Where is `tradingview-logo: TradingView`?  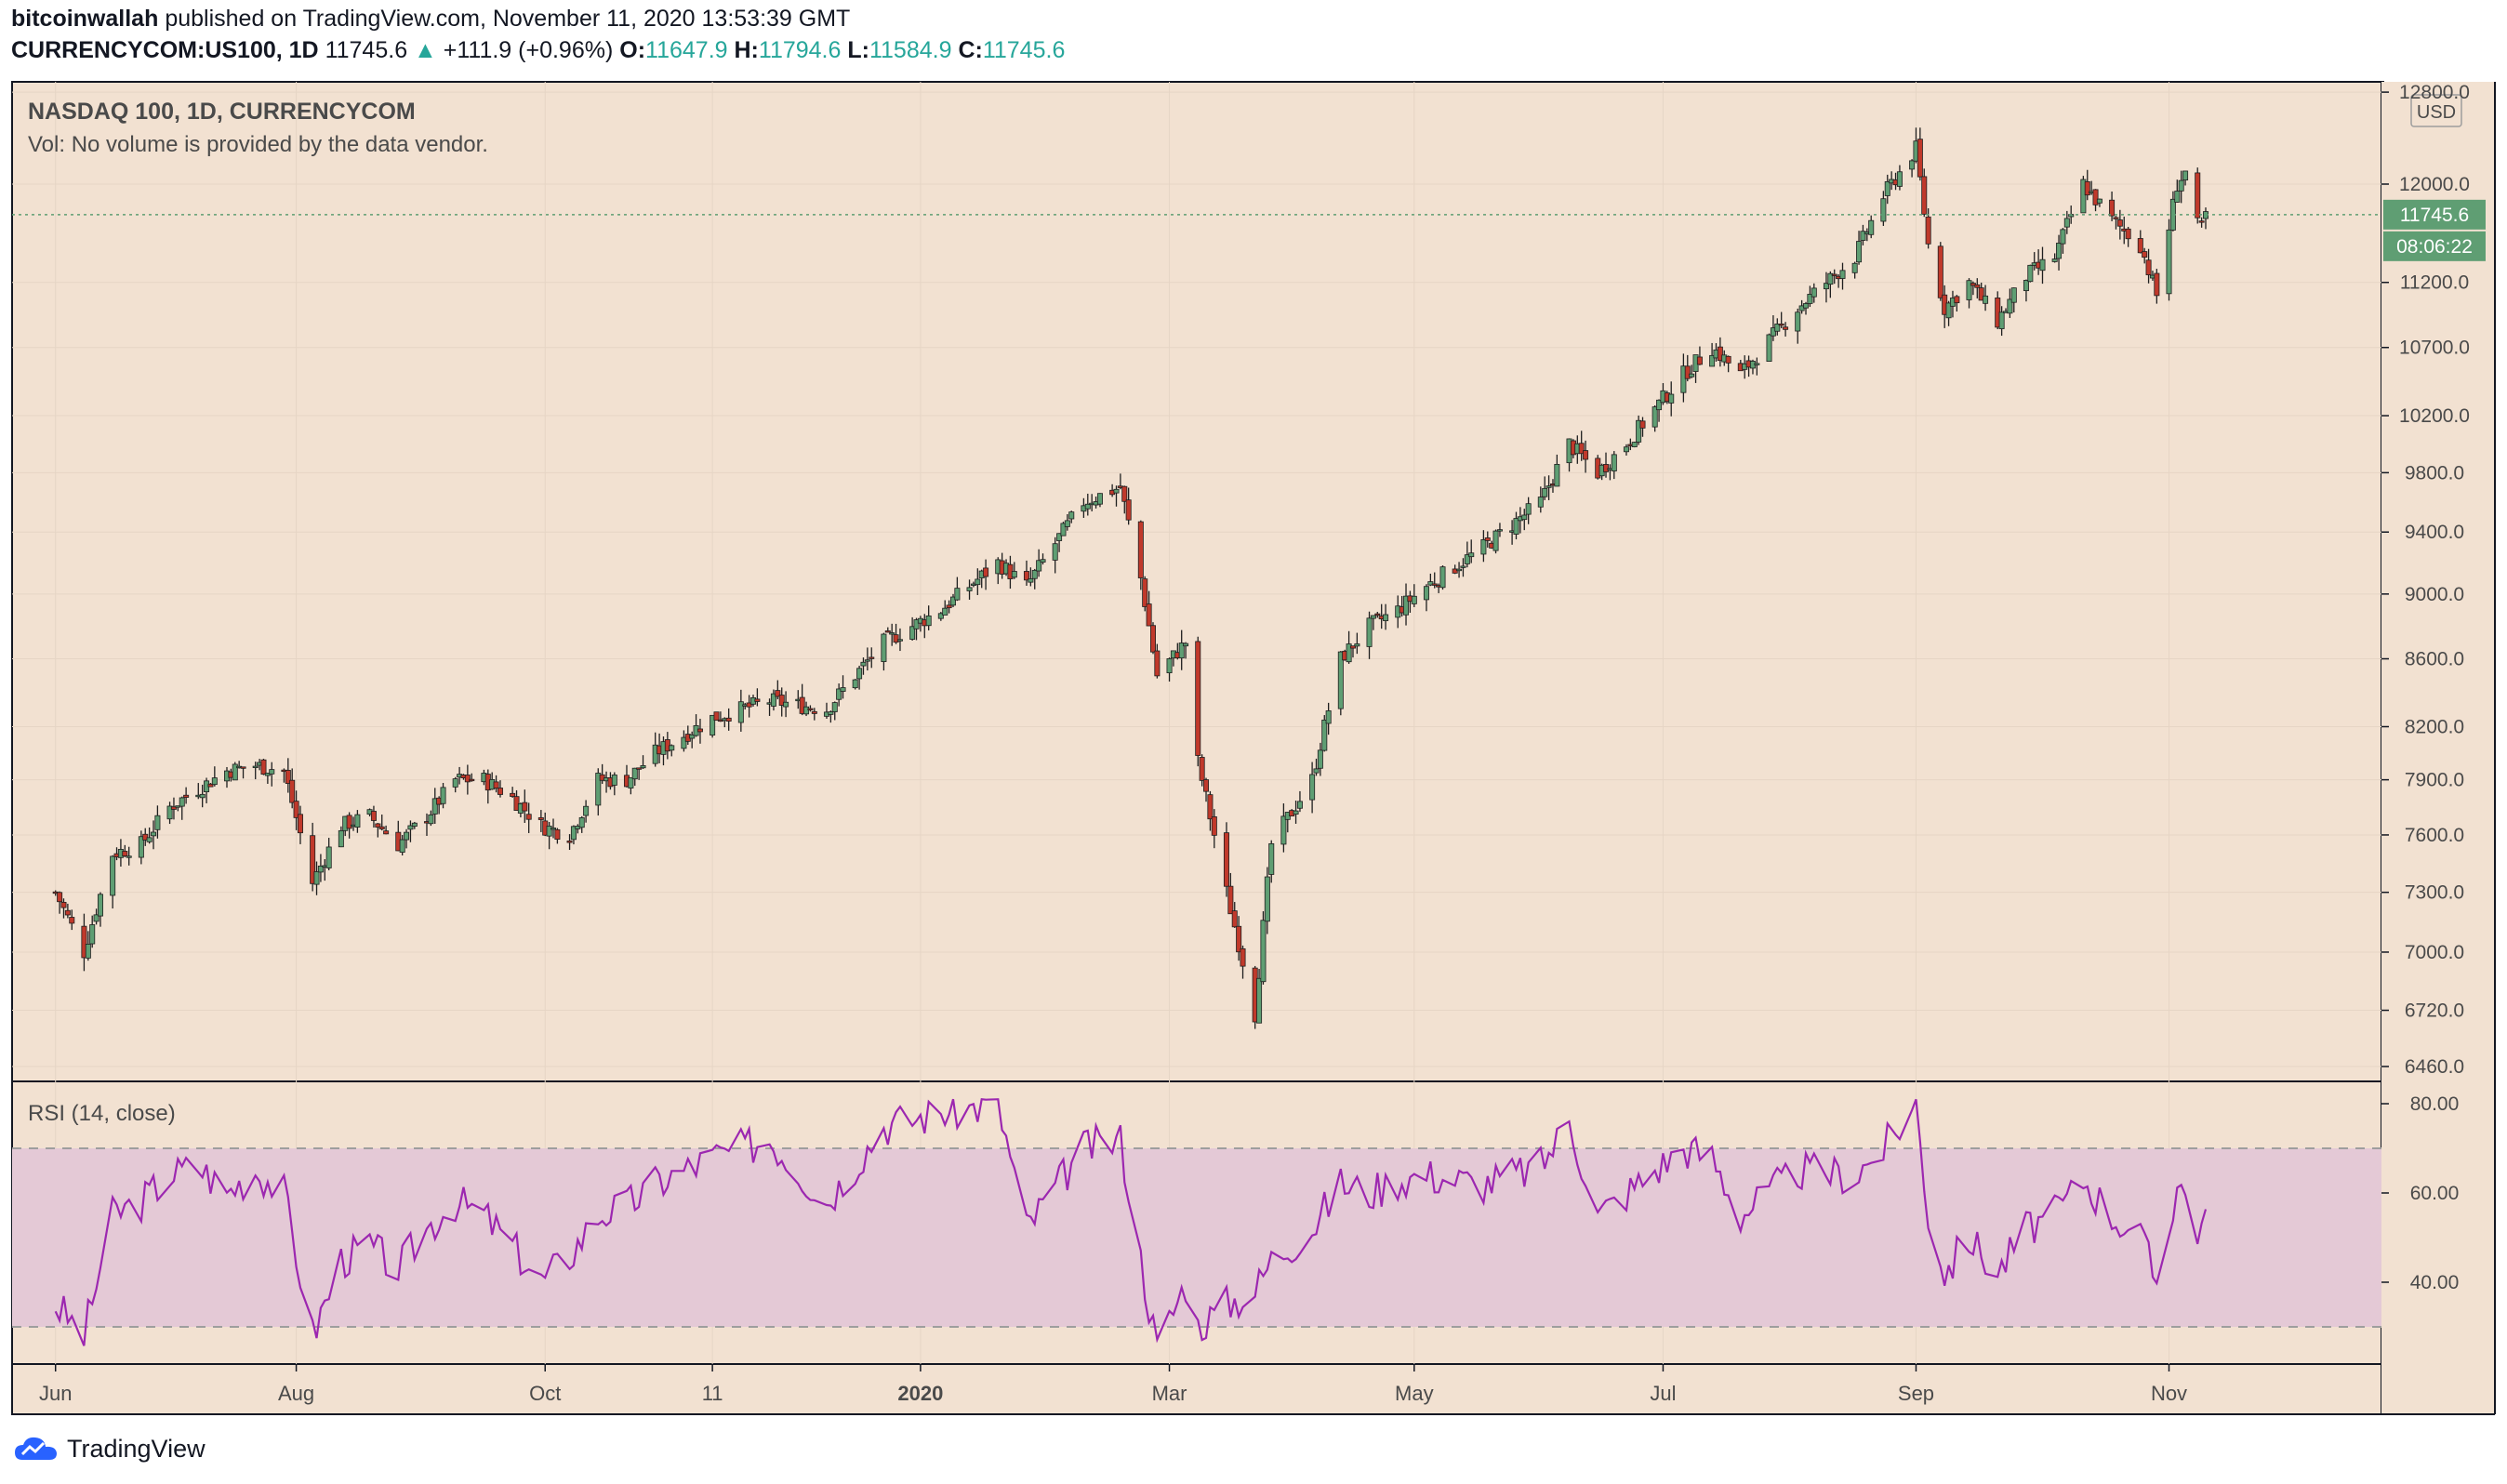 tradingview-logo: TradingView is located at coordinates (109, 1449).